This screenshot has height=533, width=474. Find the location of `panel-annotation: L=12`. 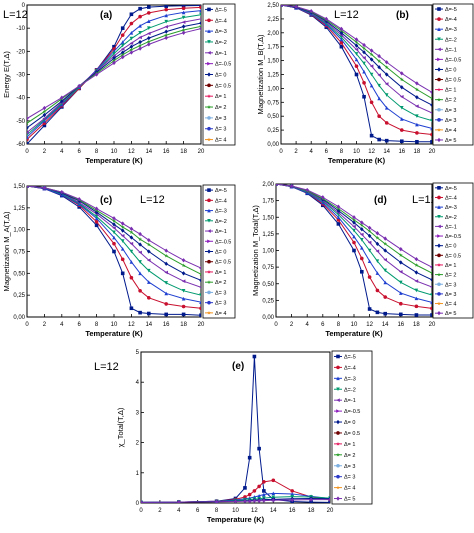

panel-annotation: L=12 is located at coordinates (152, 200).